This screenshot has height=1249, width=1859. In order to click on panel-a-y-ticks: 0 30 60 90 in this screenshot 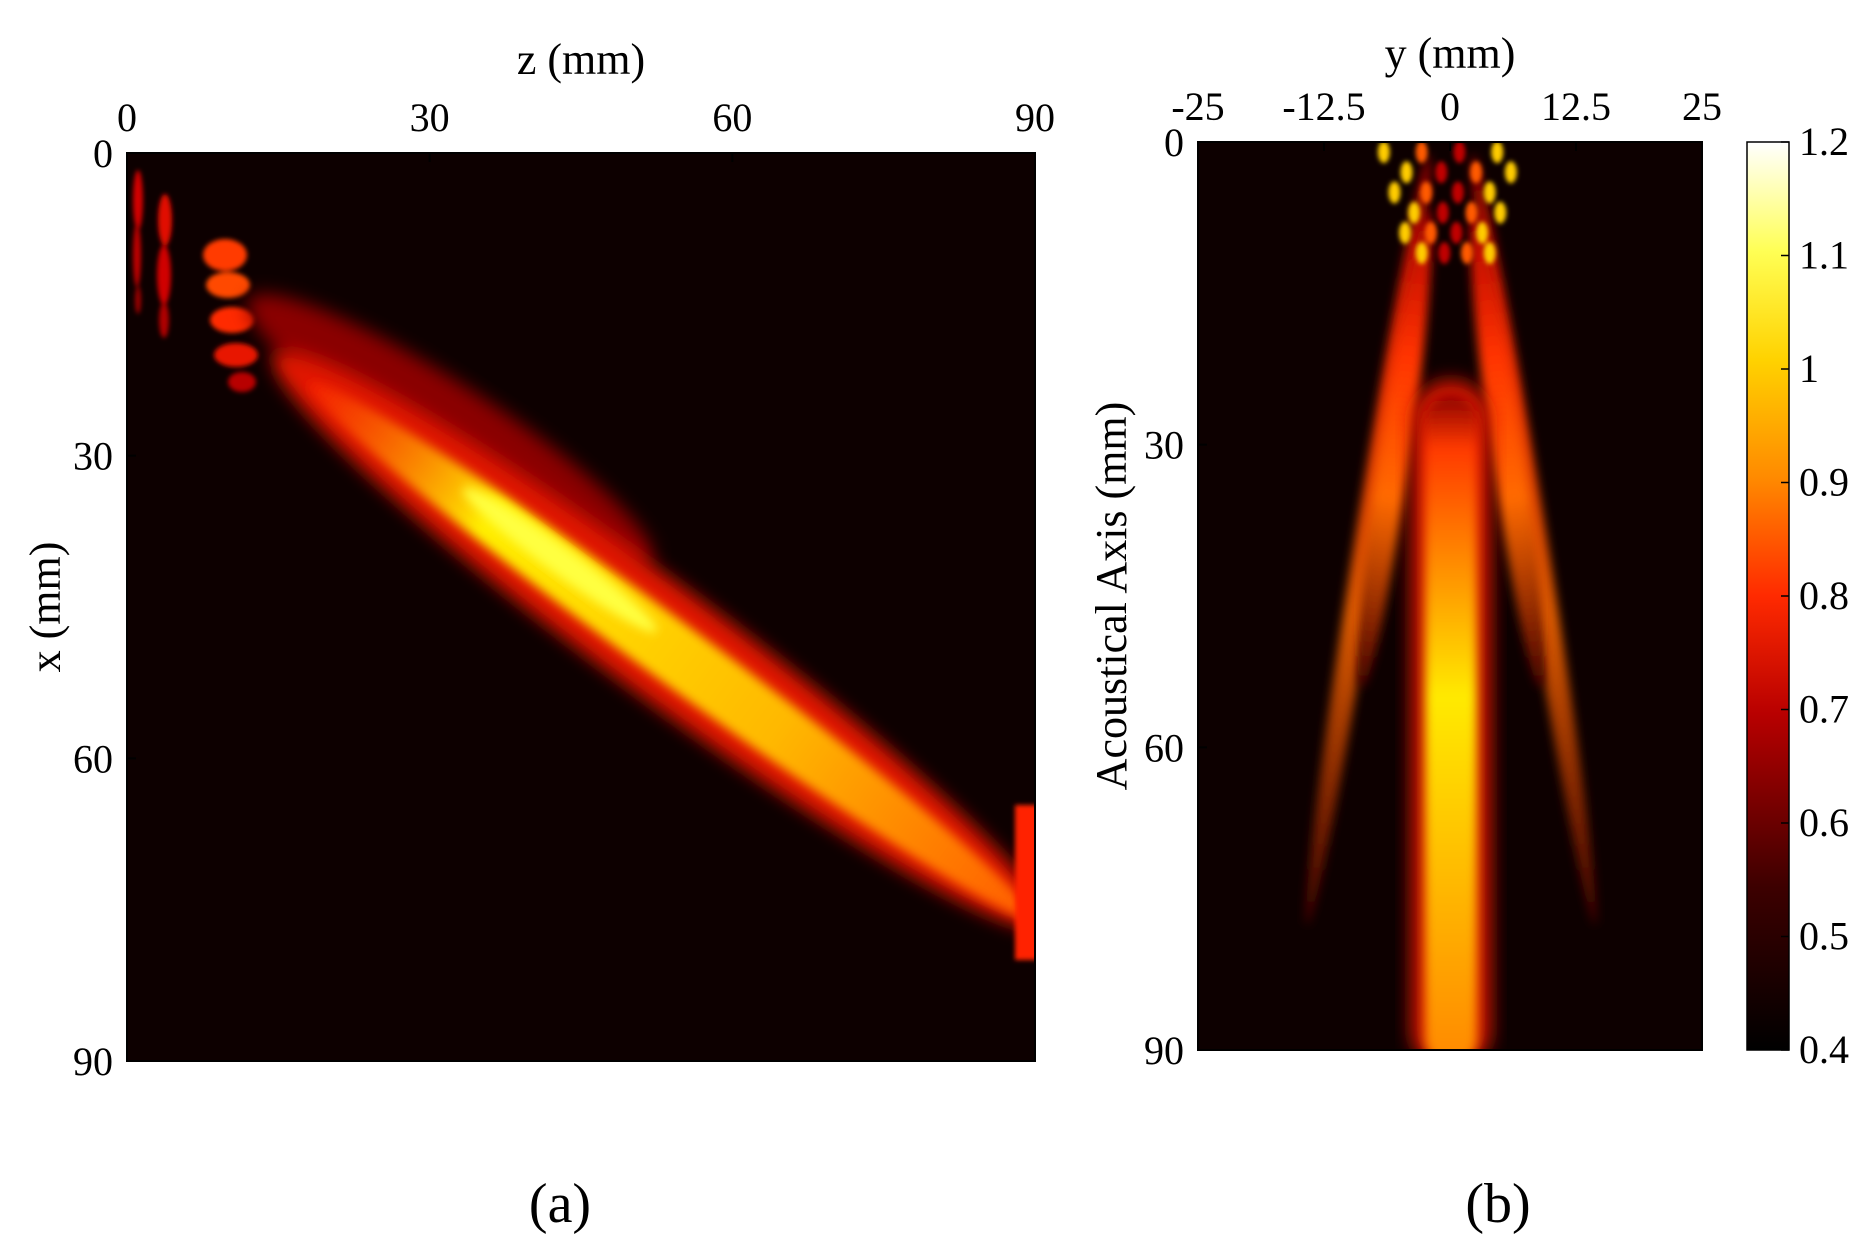, I will do `click(104, 607)`.